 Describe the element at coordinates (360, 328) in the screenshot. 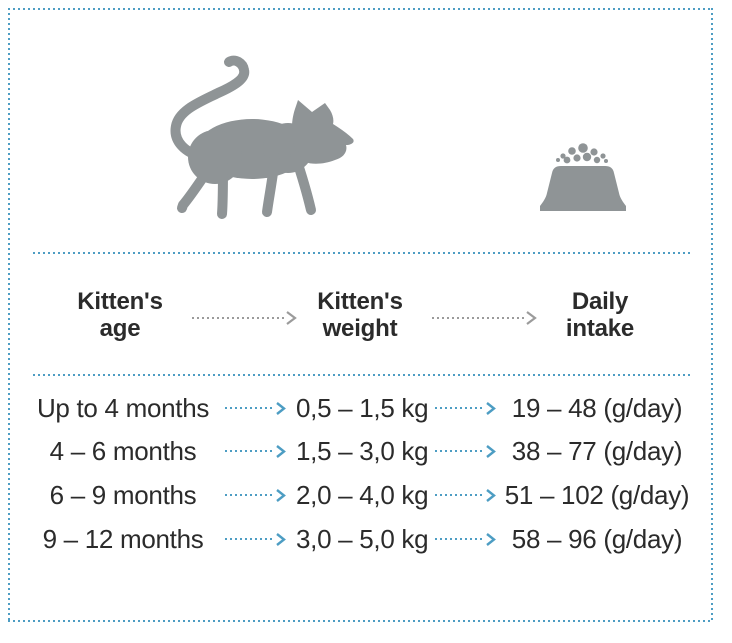

I see `header-weight-line2: weight` at that location.